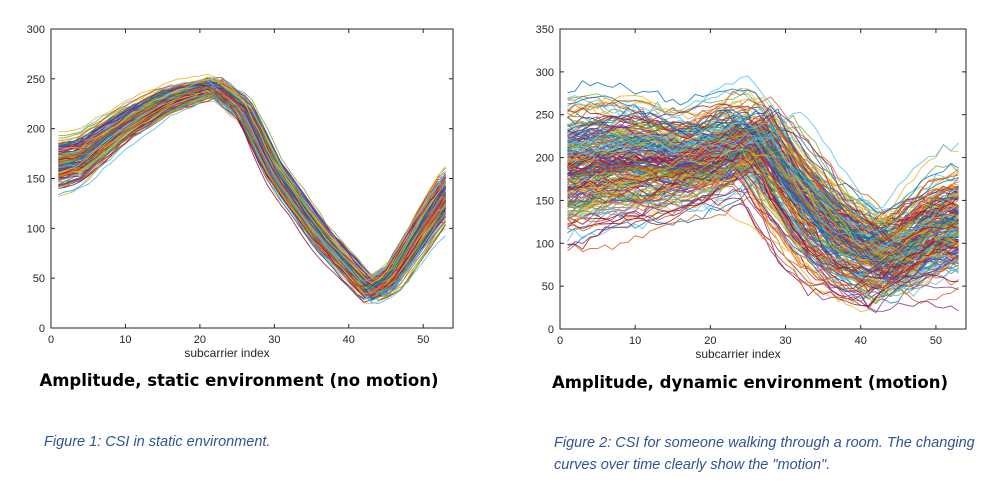  Describe the element at coordinates (157, 442) in the screenshot. I see `caption-figure-1: Figure 1: CSI in static environment.` at that location.